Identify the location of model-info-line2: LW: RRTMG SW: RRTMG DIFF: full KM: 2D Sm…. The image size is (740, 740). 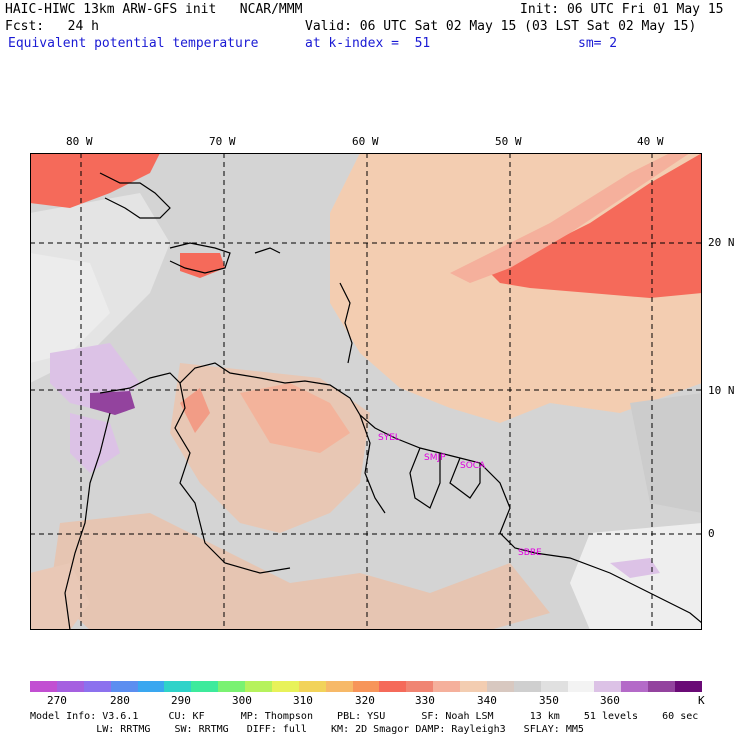
(307, 729).